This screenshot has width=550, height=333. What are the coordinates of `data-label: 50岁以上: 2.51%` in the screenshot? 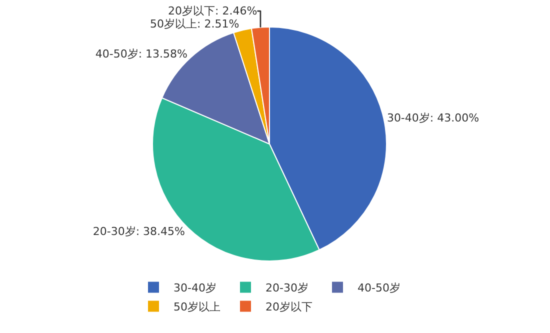 It's located at (195, 24).